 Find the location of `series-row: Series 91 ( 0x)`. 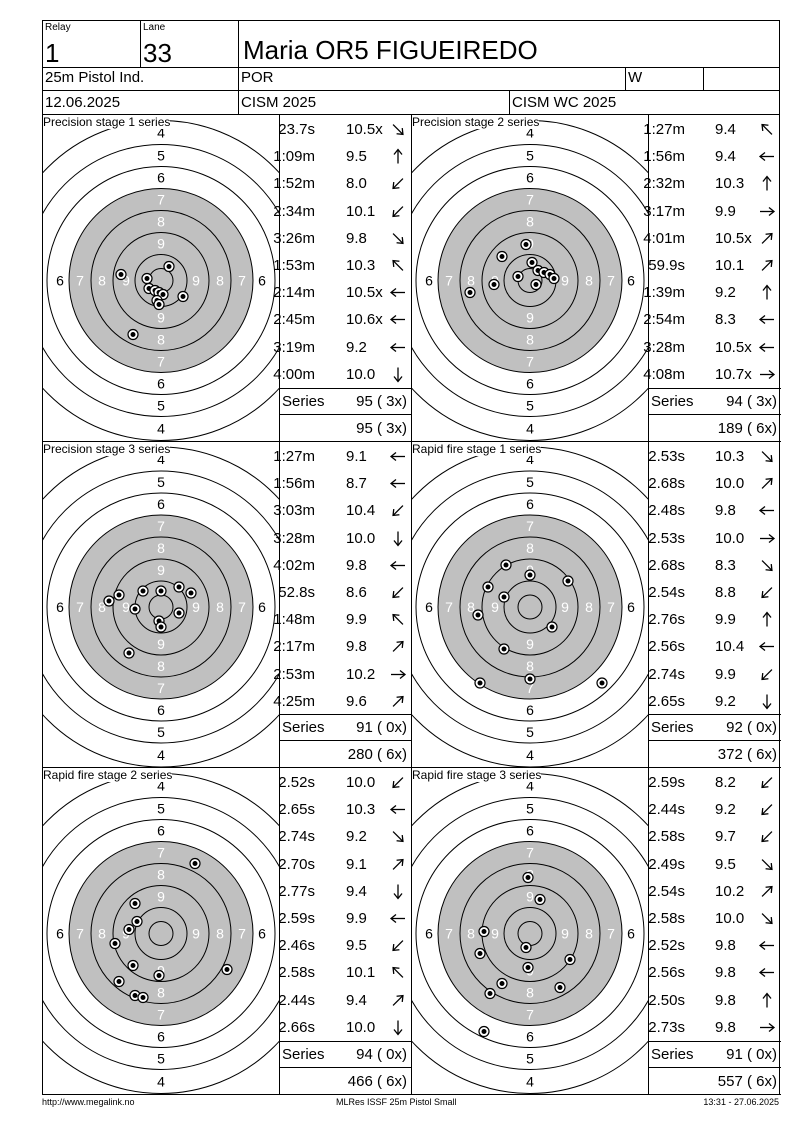

series-row: Series 91 ( 0x) is located at coordinates (345, 727).